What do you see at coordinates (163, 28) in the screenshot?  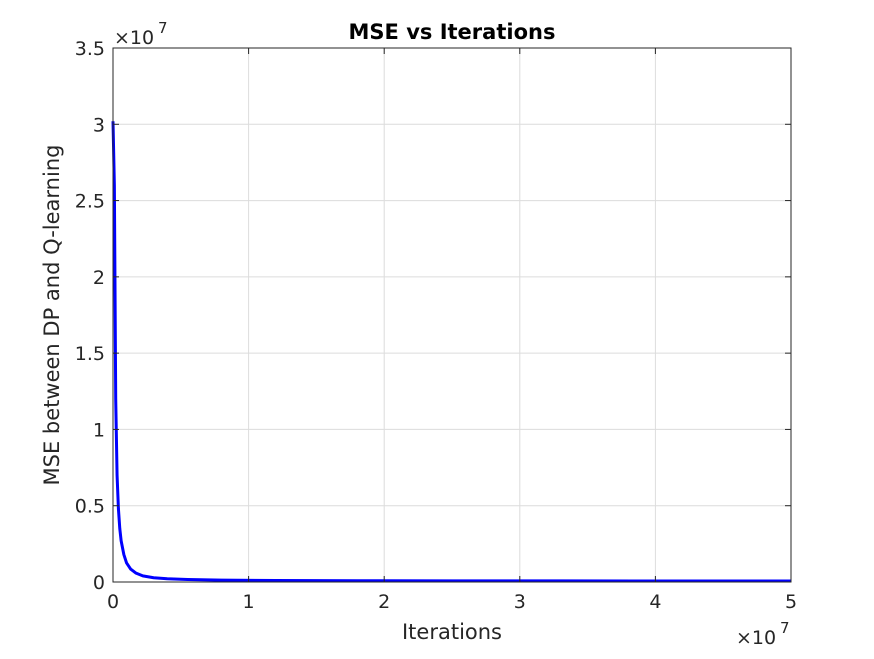 I see `y-multiplier-exponent: 7` at bounding box center [163, 28].